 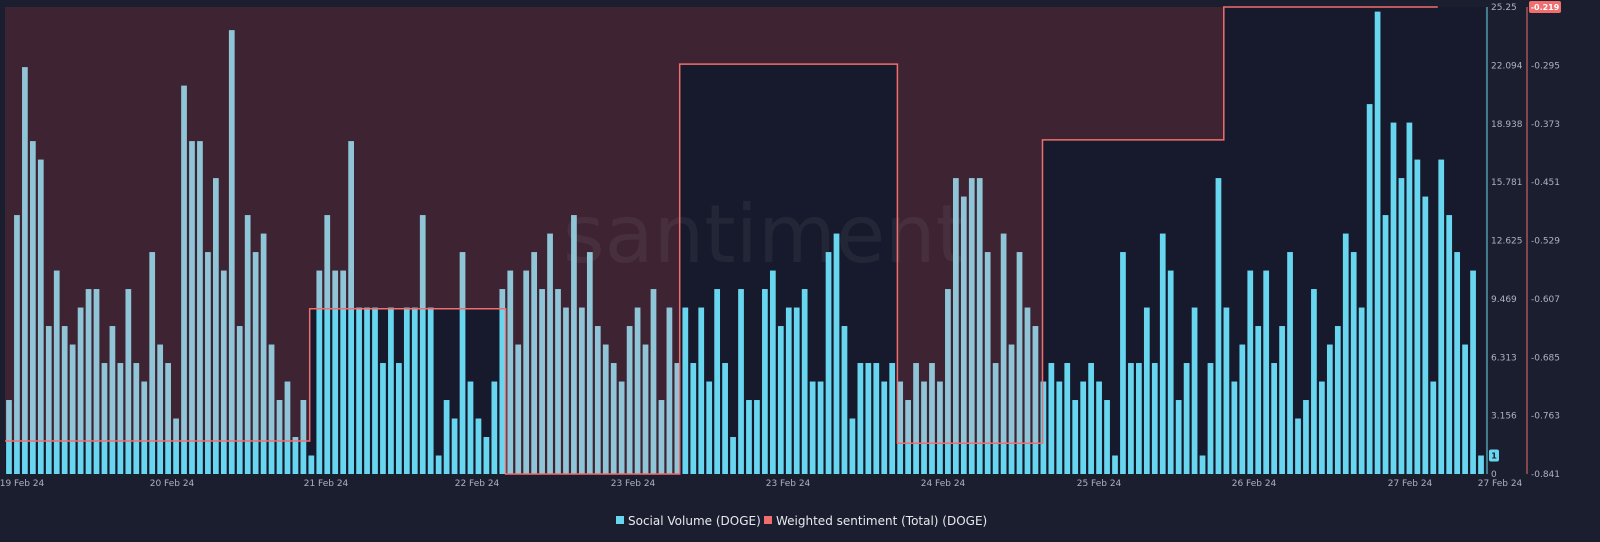 What do you see at coordinates (1545, 417) in the screenshot?
I see `y-right-tick-label: -0.763` at bounding box center [1545, 417].